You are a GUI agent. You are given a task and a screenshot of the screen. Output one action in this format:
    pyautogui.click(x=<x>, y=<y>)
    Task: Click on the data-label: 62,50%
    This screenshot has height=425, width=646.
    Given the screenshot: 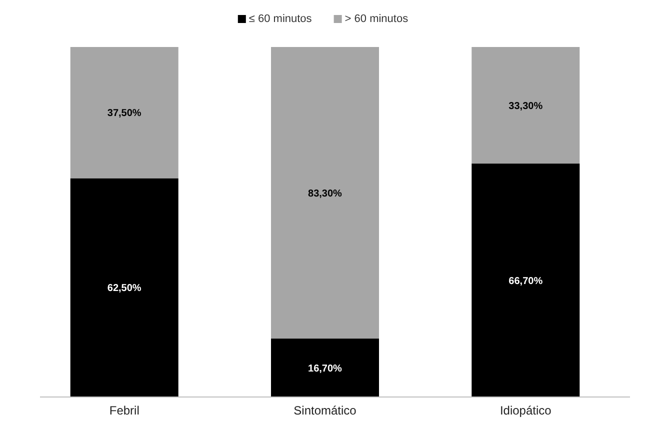 What is the action you would take?
    pyautogui.click(x=124, y=288)
    